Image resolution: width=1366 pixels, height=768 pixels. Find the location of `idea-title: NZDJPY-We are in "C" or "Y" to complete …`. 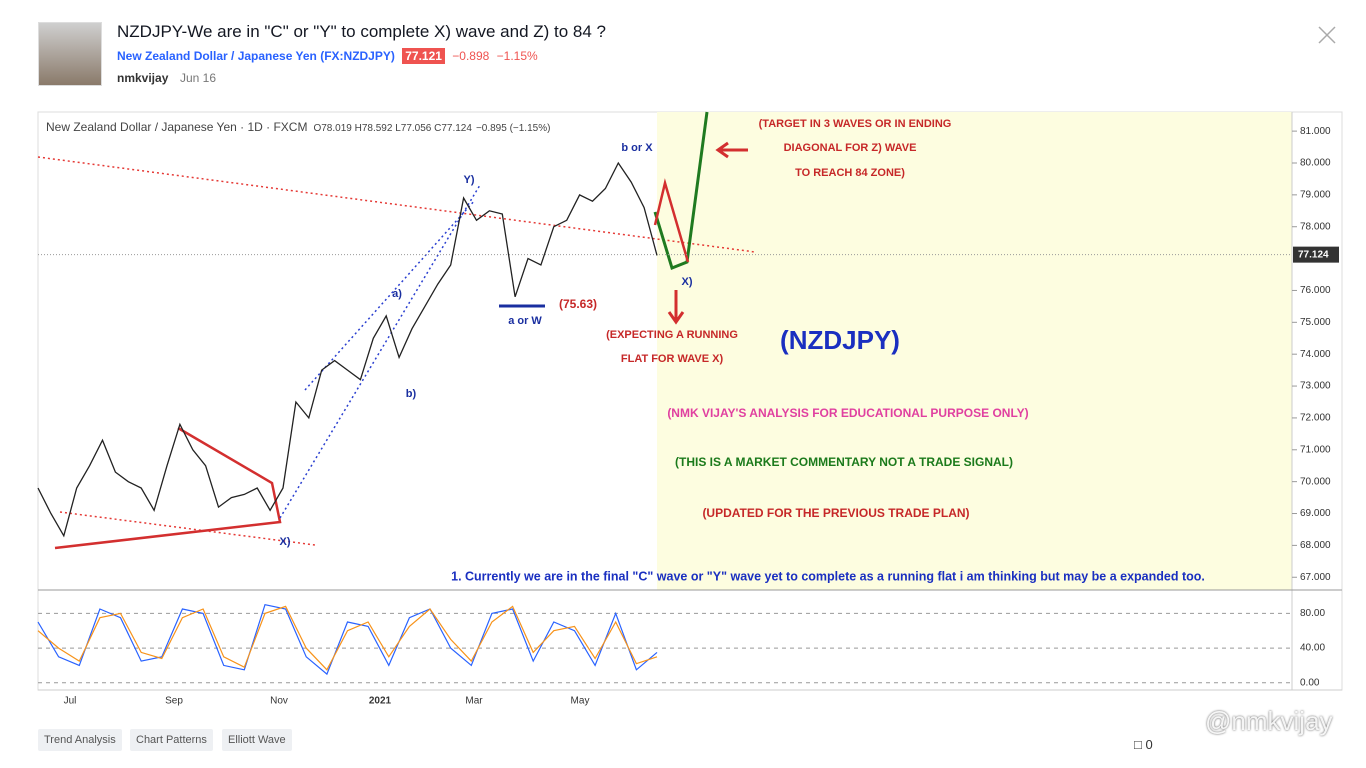

idea-title: NZDJPY-We are in "C" or "Y" to complete … is located at coordinates (361, 31).